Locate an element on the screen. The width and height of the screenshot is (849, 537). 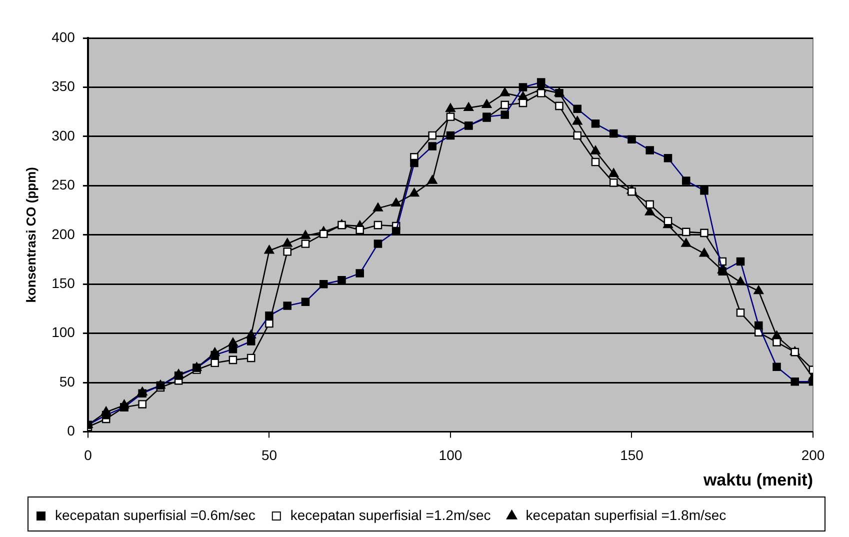
x-tick-label: 50 is located at coordinates (269, 455).